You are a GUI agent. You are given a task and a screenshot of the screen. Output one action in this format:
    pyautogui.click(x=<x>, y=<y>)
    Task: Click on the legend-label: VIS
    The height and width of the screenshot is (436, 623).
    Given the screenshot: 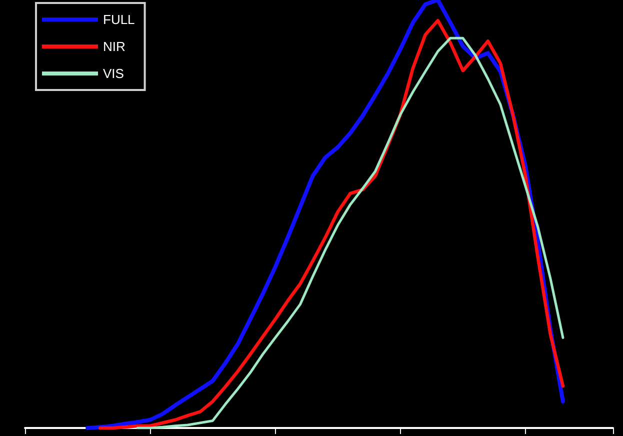 What is the action you would take?
    pyautogui.click(x=113, y=73)
    